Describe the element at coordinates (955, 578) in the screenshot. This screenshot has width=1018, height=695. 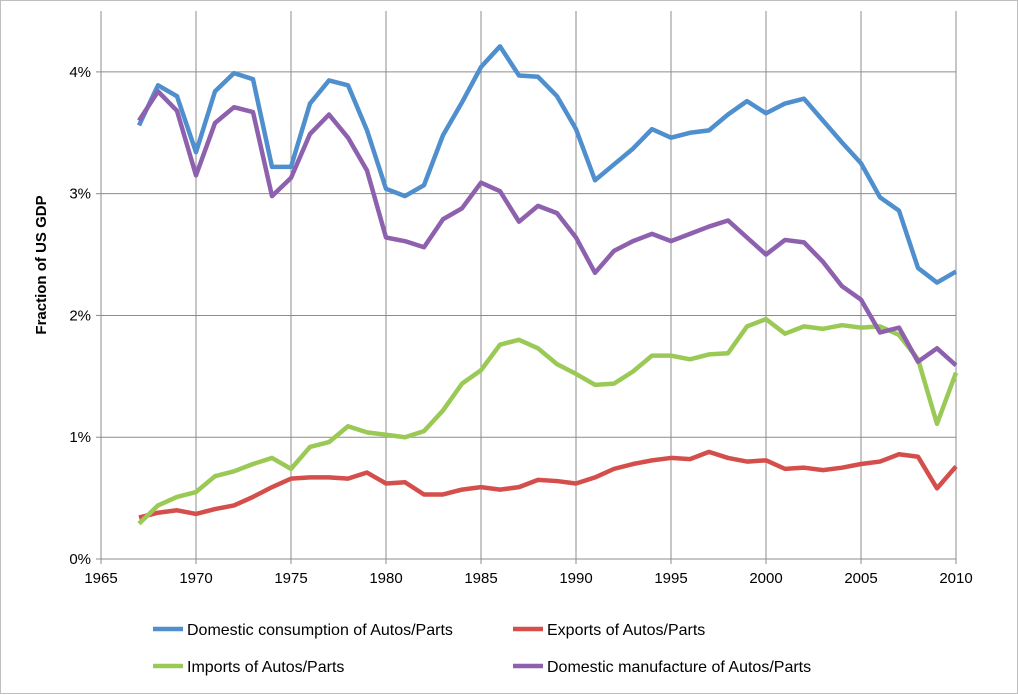
I see `x-tick-label: 2010` at that location.